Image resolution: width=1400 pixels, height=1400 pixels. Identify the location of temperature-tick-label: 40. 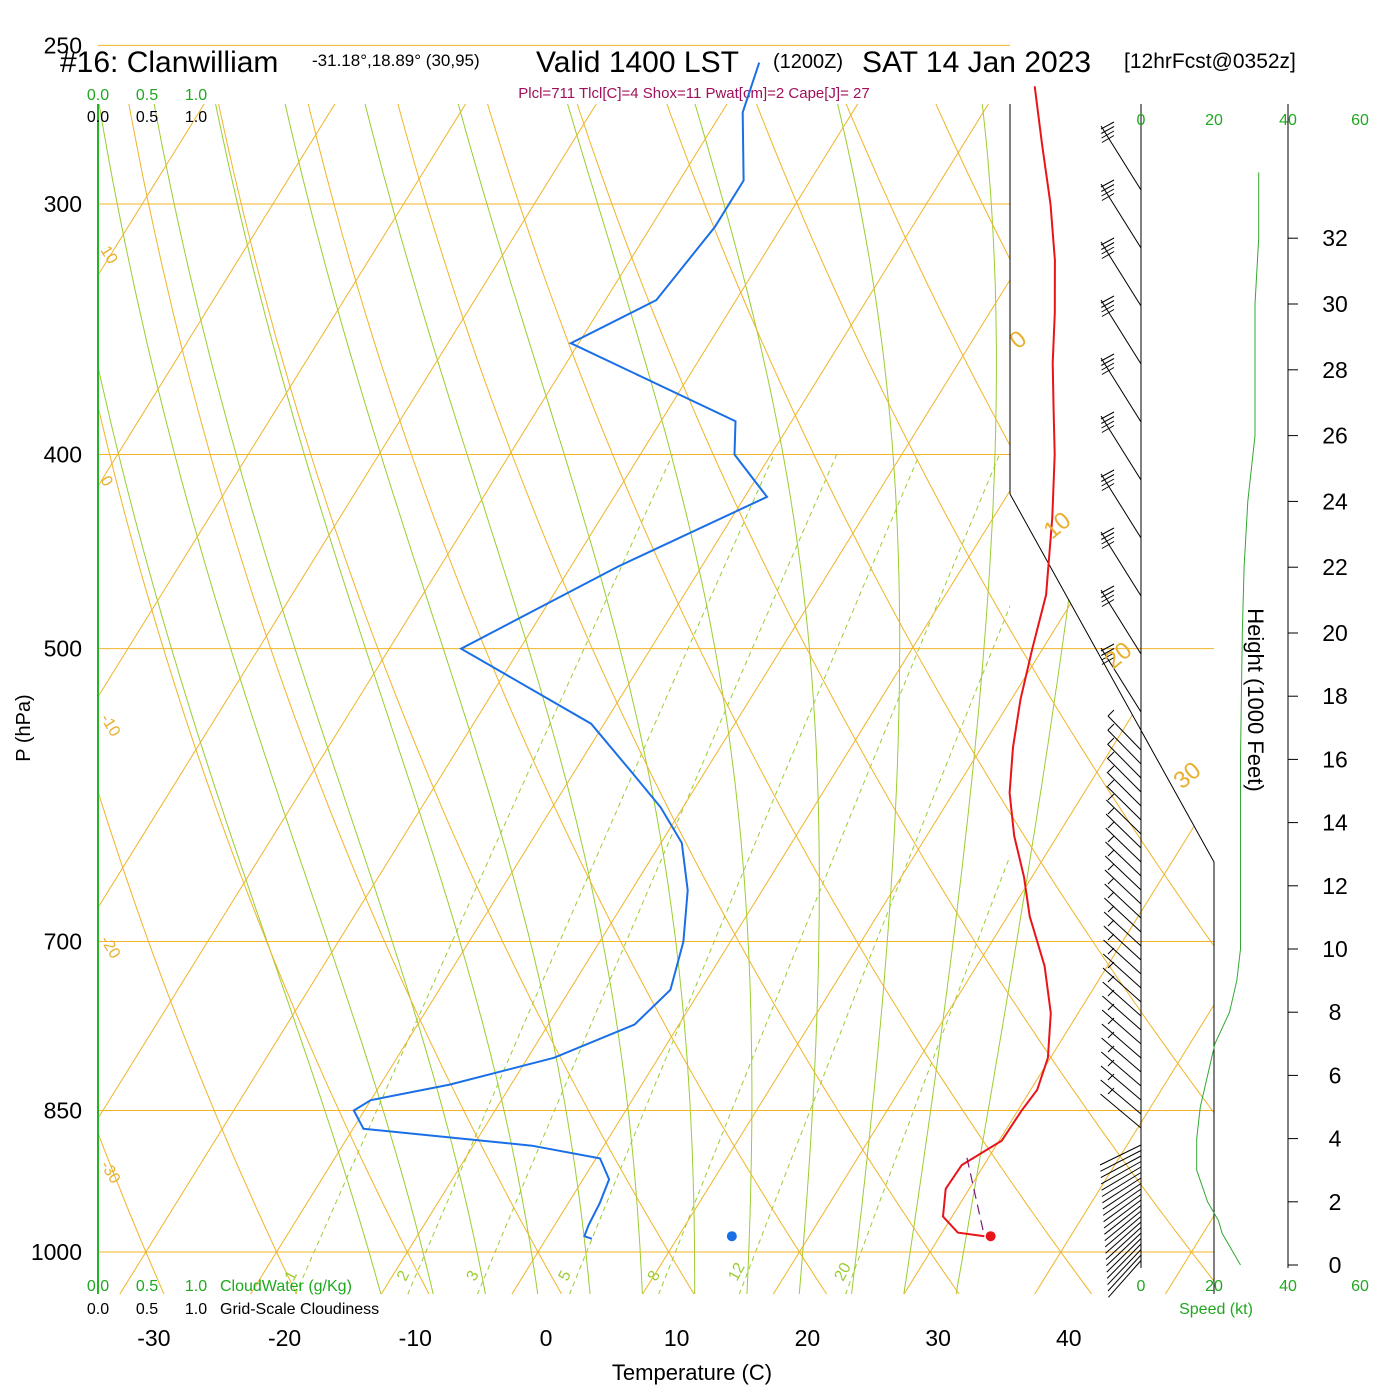
(1069, 1338).